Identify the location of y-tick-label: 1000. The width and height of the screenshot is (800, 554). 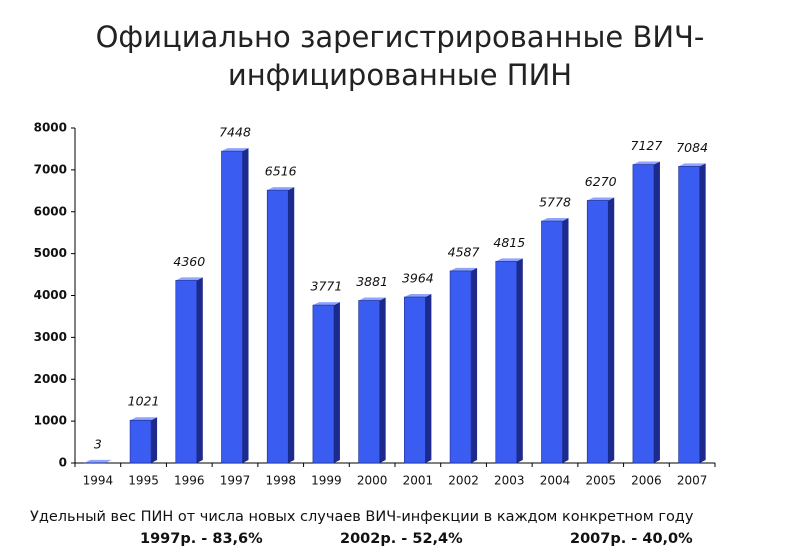
(50, 421).